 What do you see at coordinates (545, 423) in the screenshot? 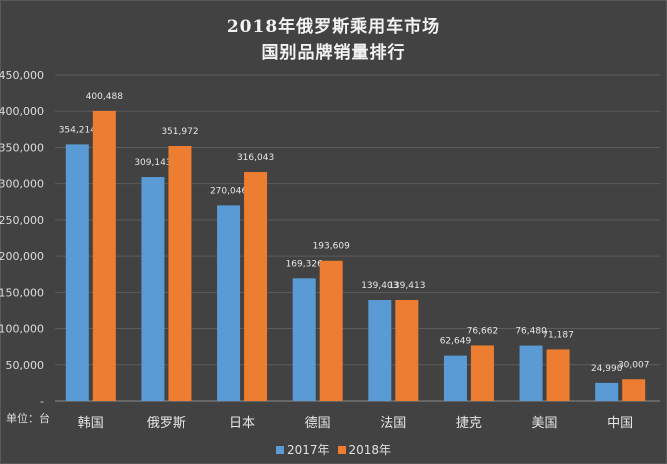
I see `x-tick-label: 美国` at bounding box center [545, 423].